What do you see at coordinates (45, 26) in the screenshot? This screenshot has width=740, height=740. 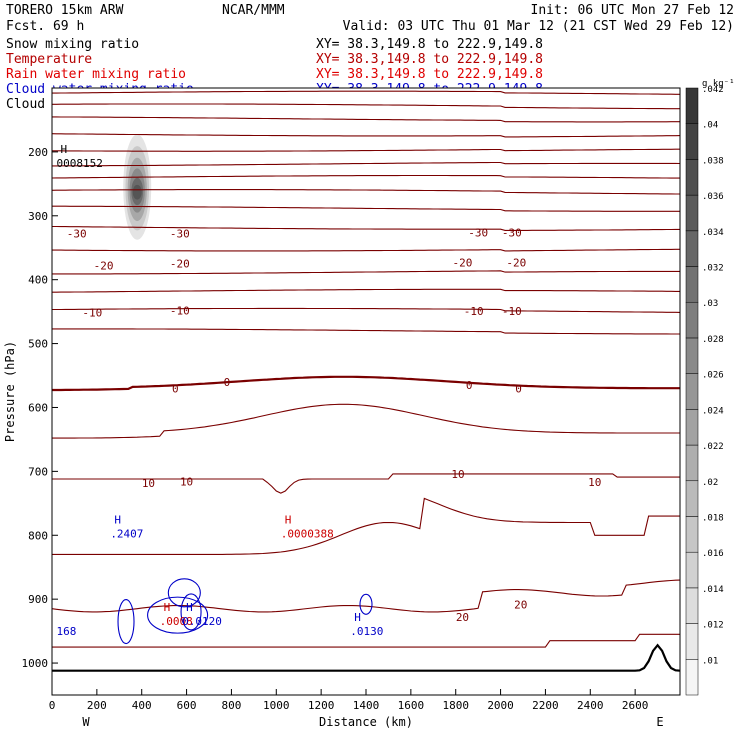 I see `forecast-hour: Fcst. 69 h` at bounding box center [45, 26].